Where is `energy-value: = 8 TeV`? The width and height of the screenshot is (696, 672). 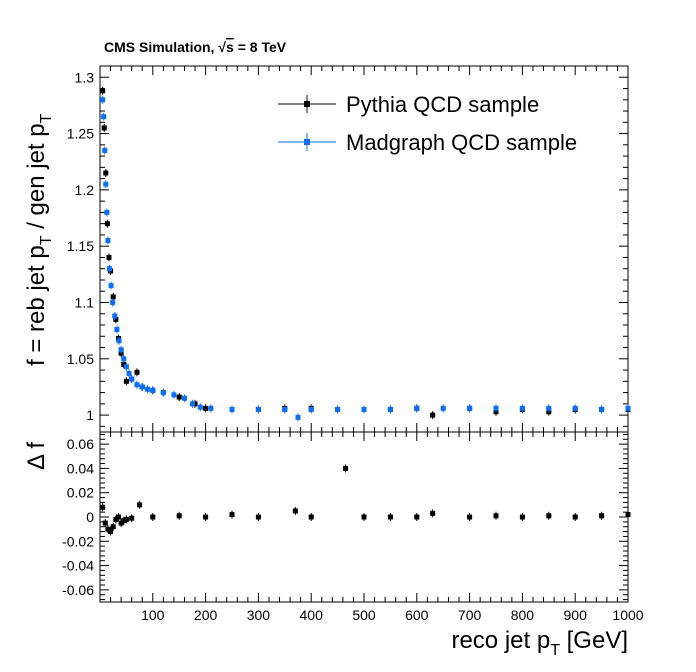 energy-value: = 8 TeV is located at coordinates (260, 47).